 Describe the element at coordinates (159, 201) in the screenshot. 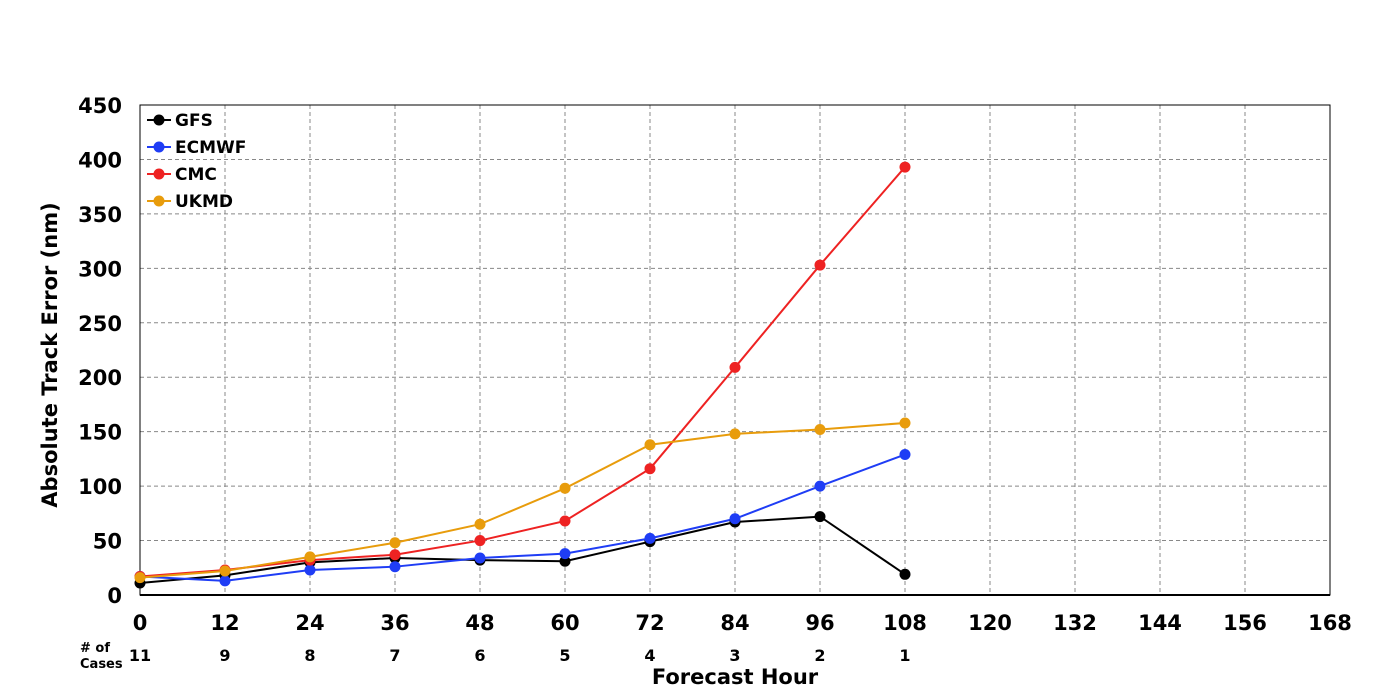

I see `legend-marker-ukmd` at that location.